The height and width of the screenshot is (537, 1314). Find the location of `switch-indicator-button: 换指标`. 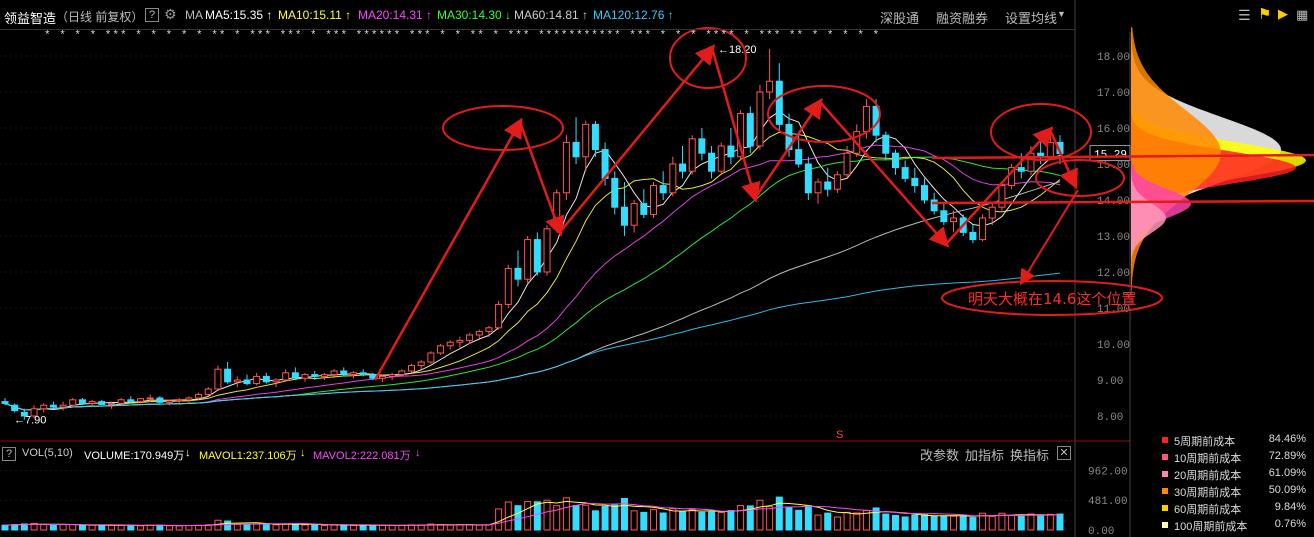

switch-indicator-button: 换指标 is located at coordinates (1030, 455).